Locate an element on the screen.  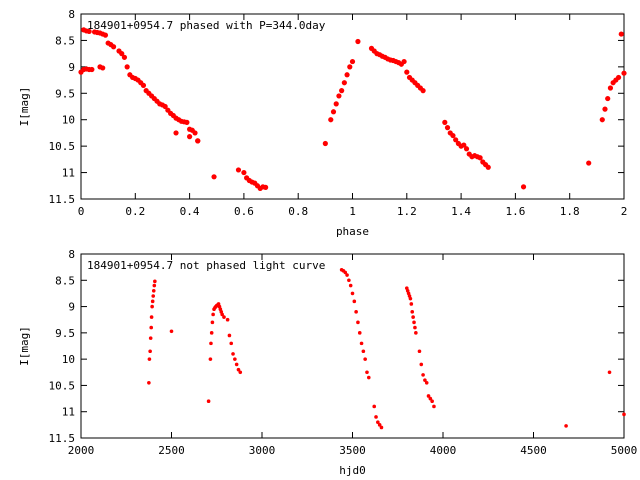
x-tick-label: 1 is located at coordinates (352, 211).